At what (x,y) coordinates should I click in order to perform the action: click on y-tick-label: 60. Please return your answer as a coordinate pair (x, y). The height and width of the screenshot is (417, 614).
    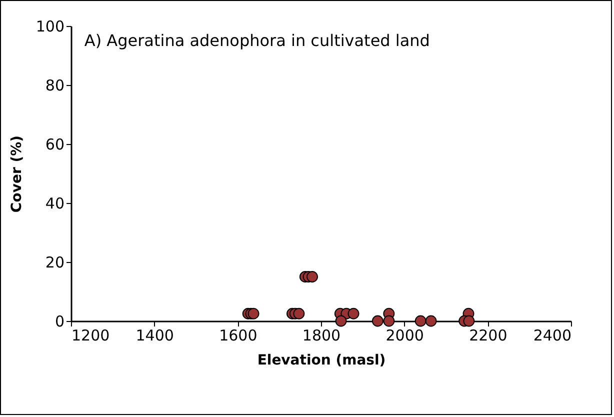
    Looking at the image, I should click on (54, 145).